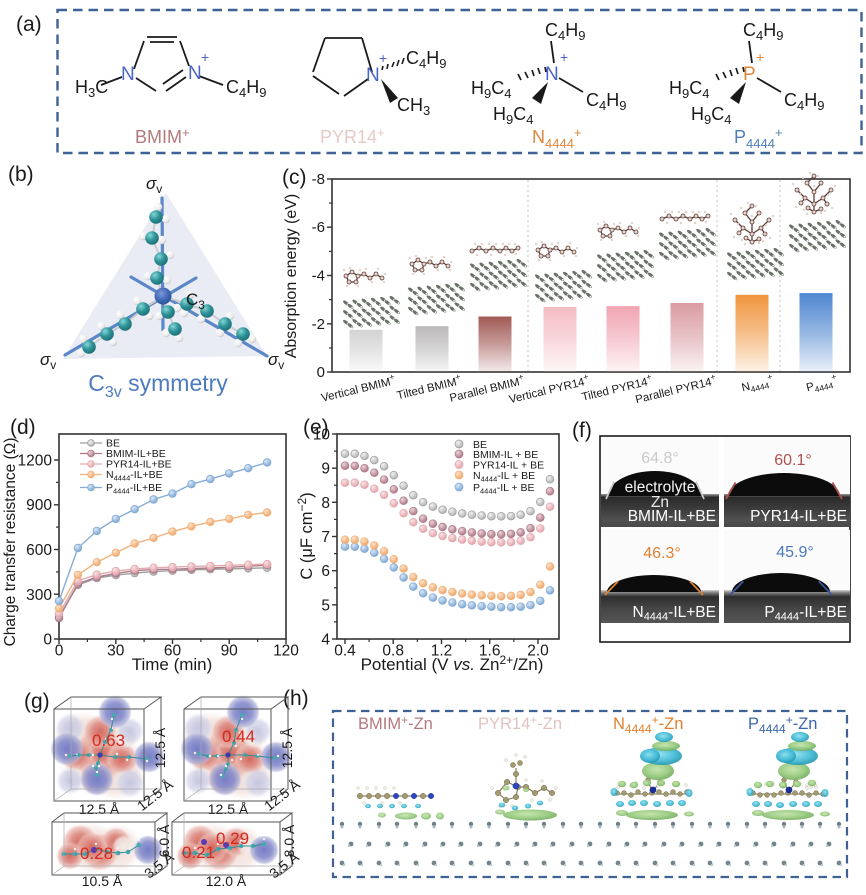 This screenshot has height=895, width=866. What do you see at coordinates (318, 324) in the screenshot?
I see `svg-text: -2` at bounding box center [318, 324].